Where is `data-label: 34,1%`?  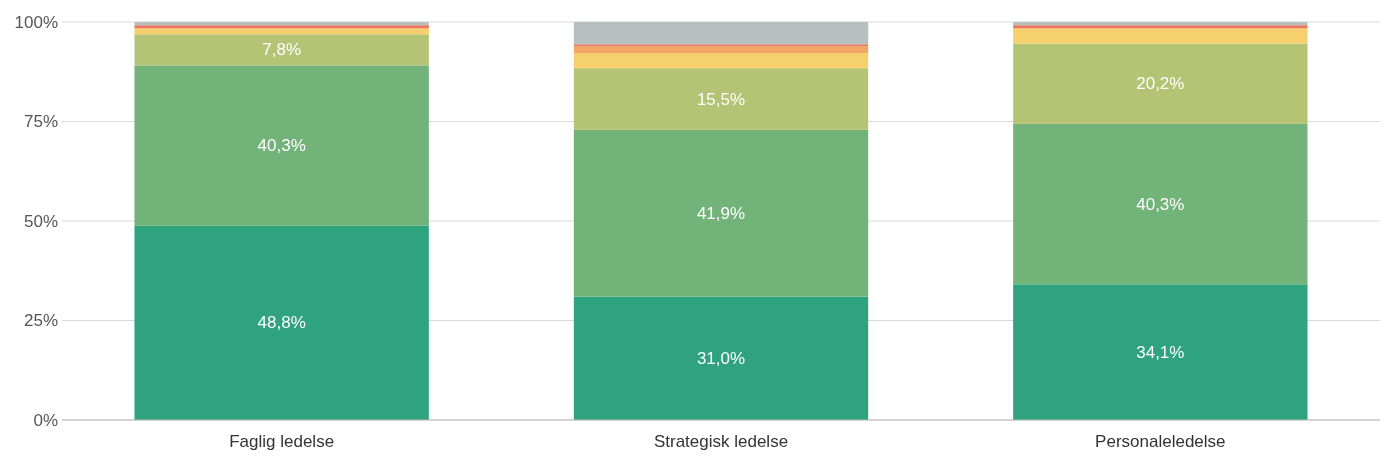 data-label: 34,1% is located at coordinates (1160, 352).